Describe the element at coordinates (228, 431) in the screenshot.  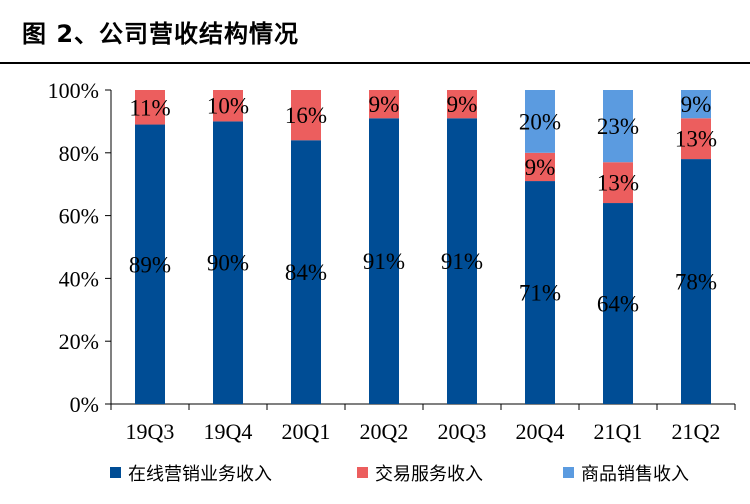
I see `x-tick-label: 19Q4` at that location.